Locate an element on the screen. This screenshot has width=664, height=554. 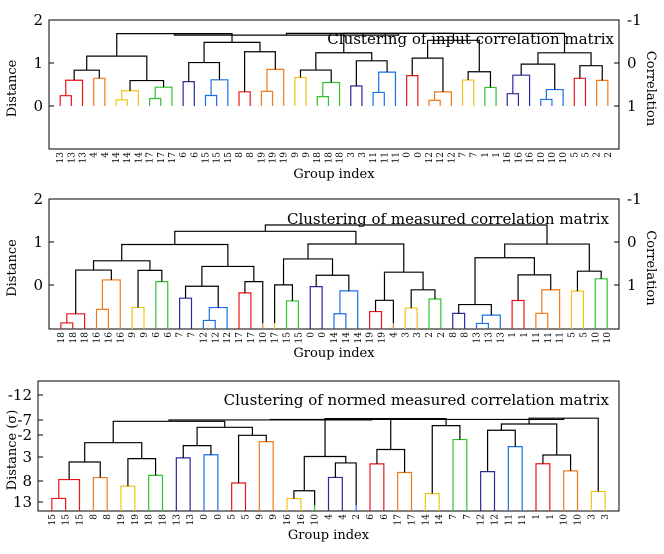
x-axis-label: Group index is located at coordinates (334, 353).